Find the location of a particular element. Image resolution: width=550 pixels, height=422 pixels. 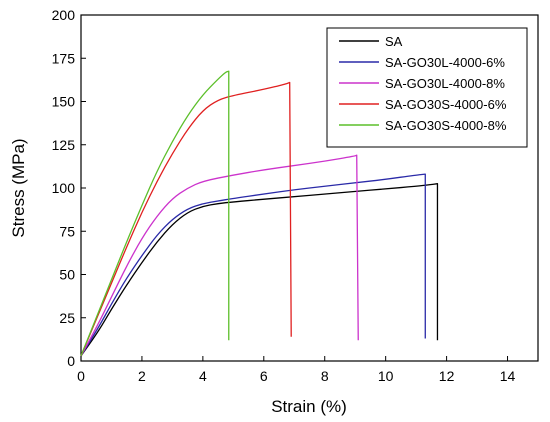

x-tick-label: 14 is located at coordinates (508, 376).